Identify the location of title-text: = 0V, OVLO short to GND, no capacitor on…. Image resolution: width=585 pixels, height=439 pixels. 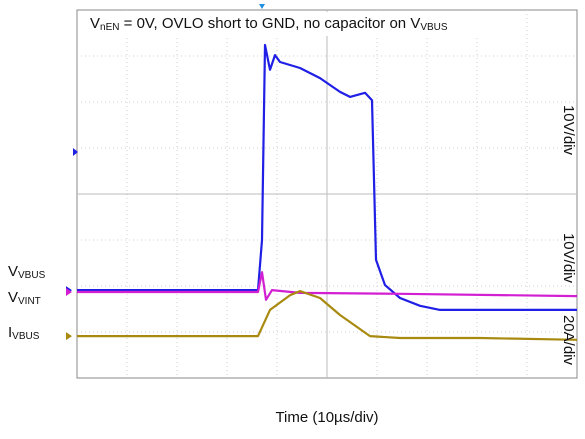
(269, 23).